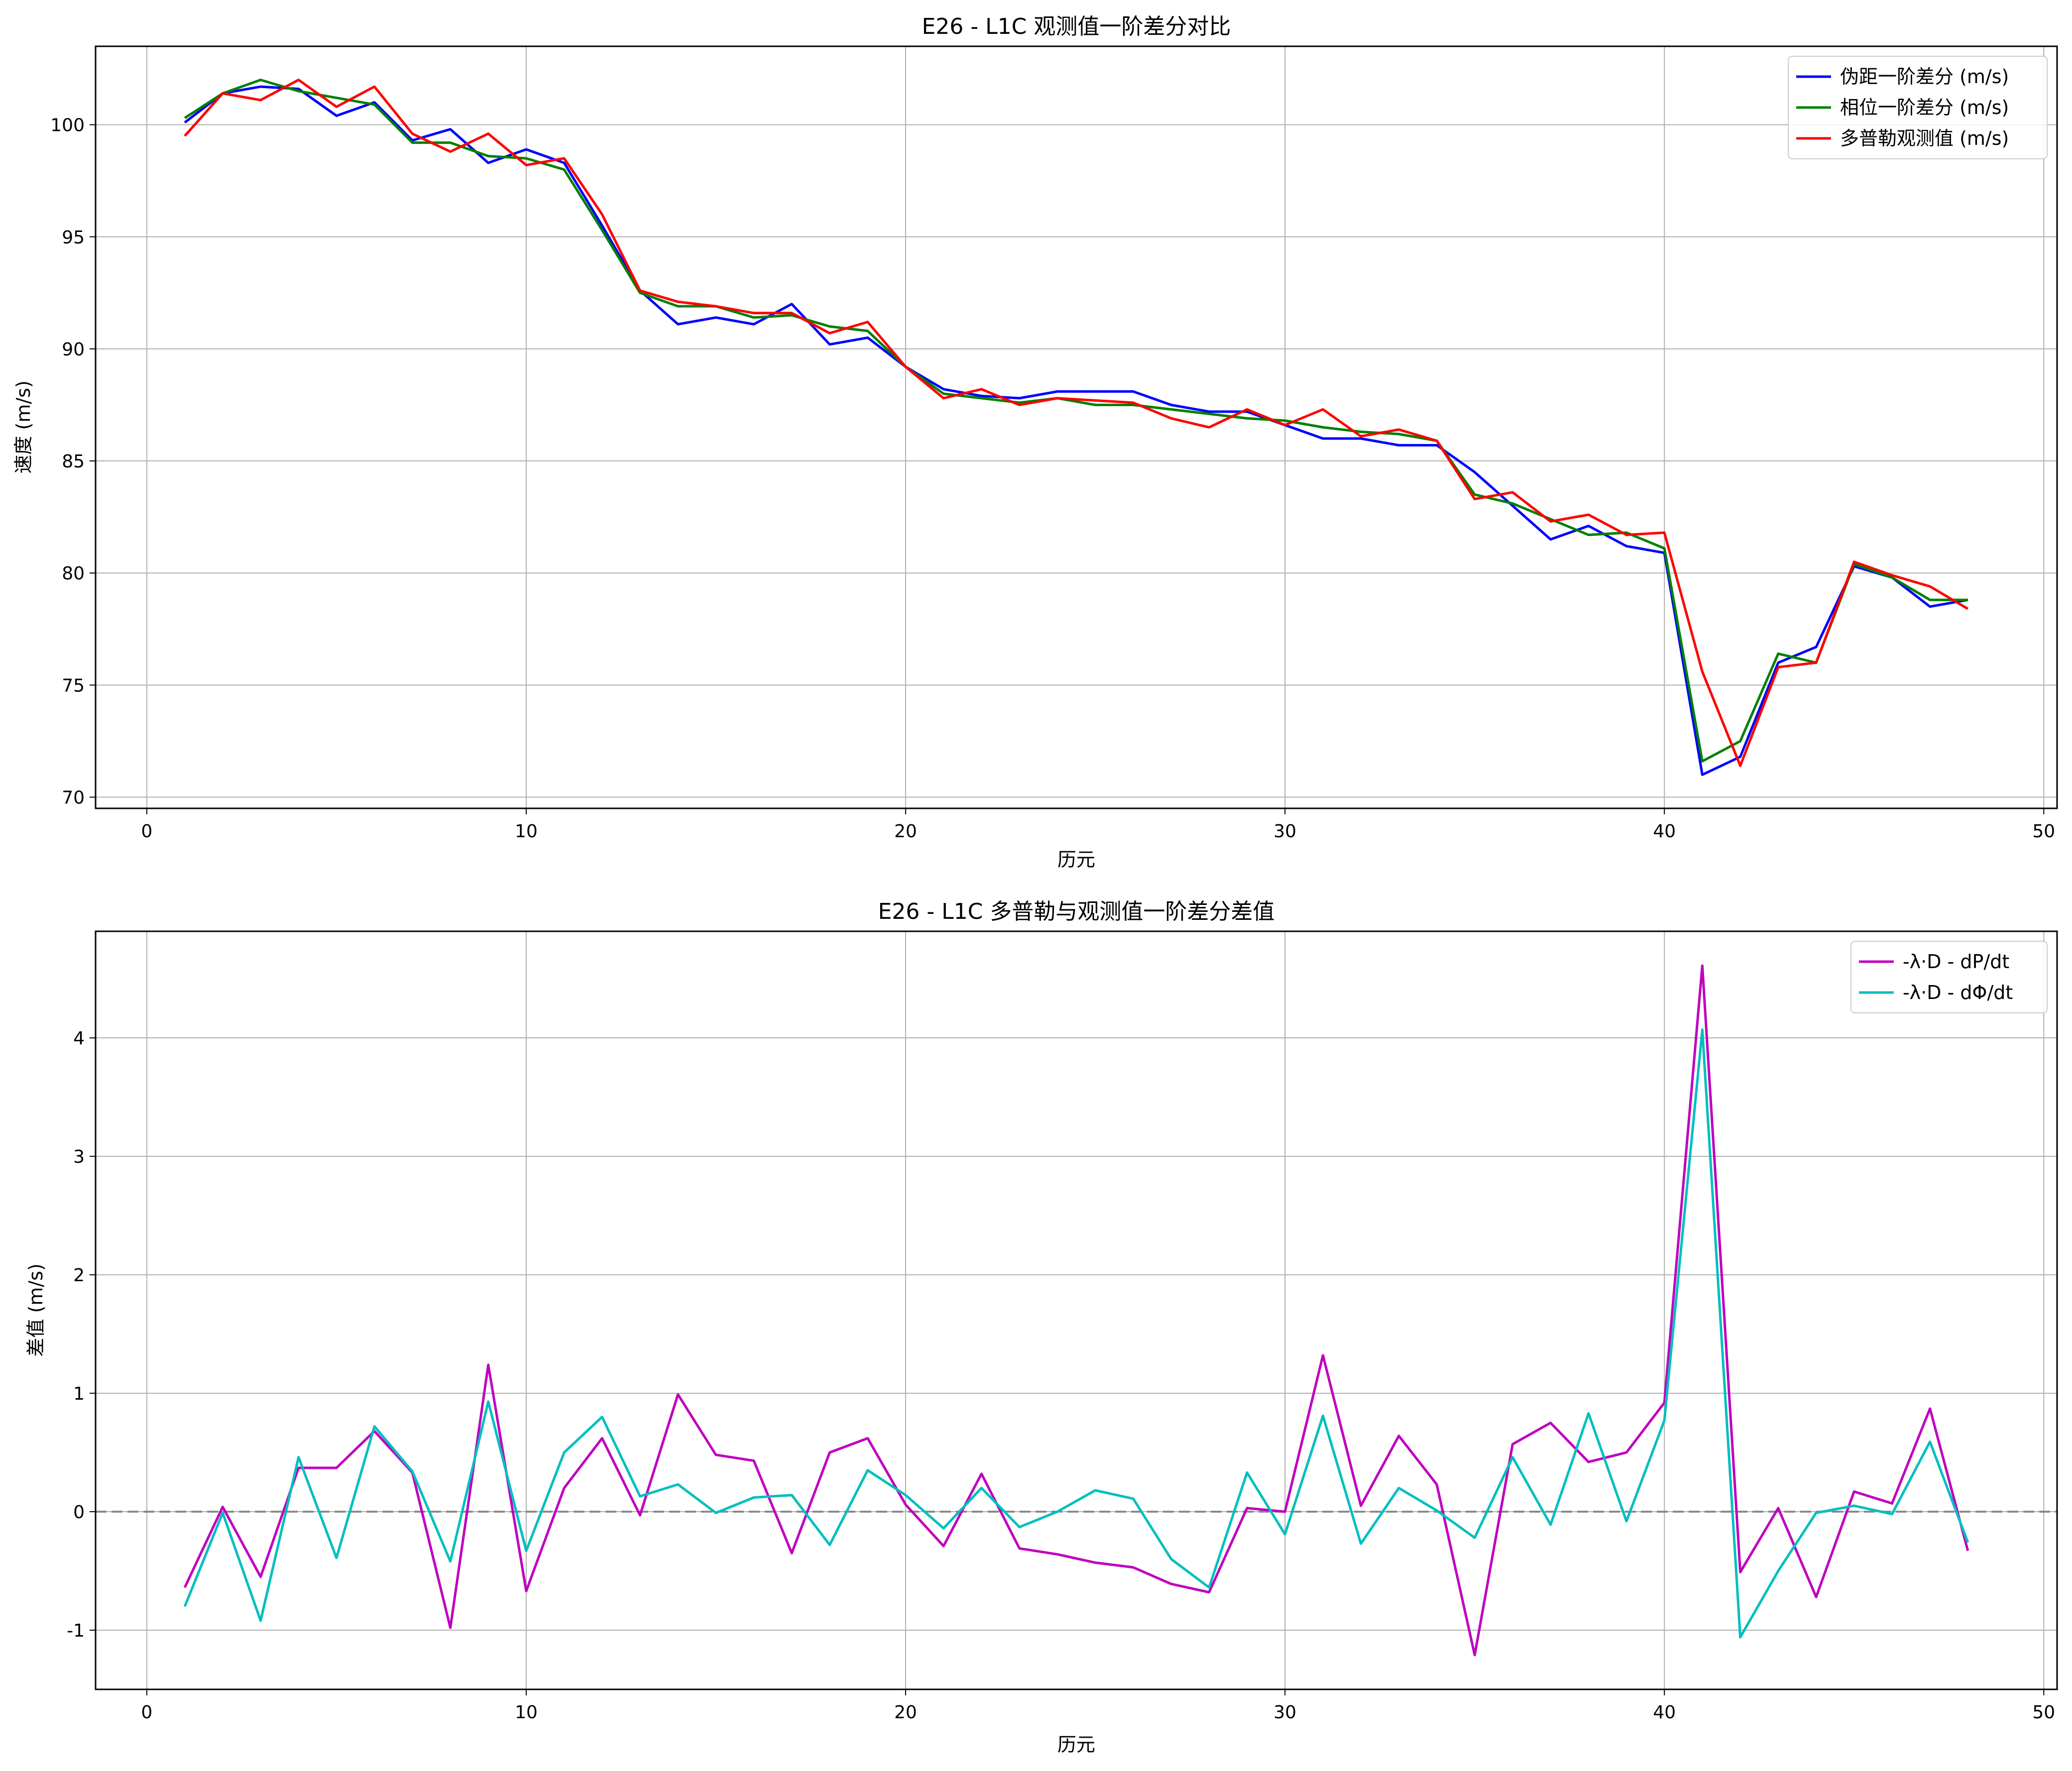  I want to click on y-tick-label: 100, so click(68, 125).